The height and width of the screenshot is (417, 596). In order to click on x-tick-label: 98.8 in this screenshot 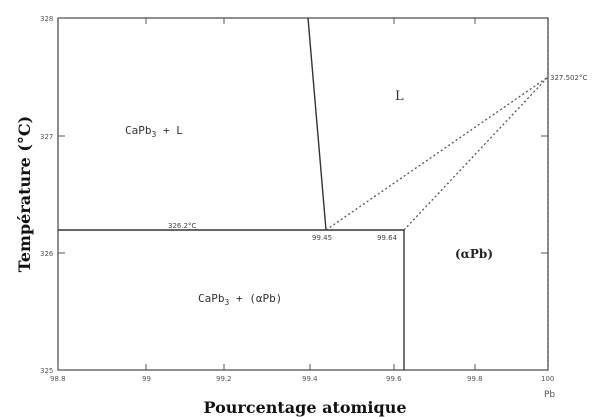, I will do `click(58, 379)`.